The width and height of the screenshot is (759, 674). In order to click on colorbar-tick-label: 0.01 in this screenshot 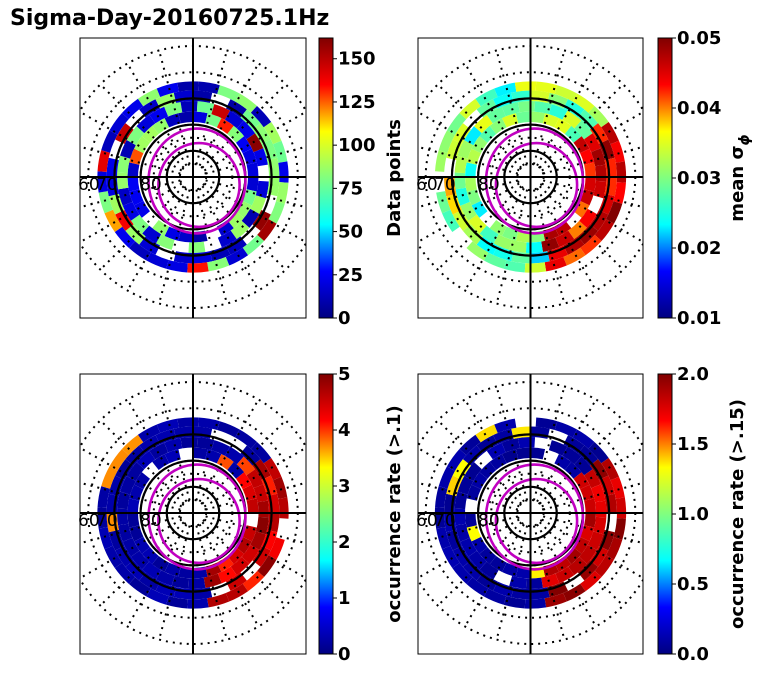, I will do `click(699, 318)`.